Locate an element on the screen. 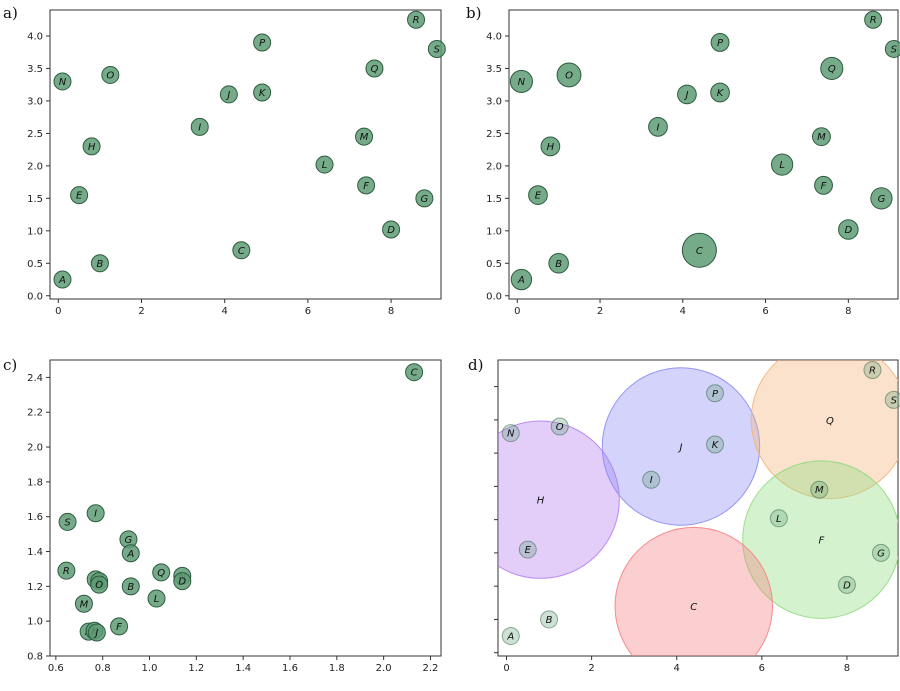 The height and width of the screenshot is (691, 900). point-label: Q is located at coordinates (832, 69).